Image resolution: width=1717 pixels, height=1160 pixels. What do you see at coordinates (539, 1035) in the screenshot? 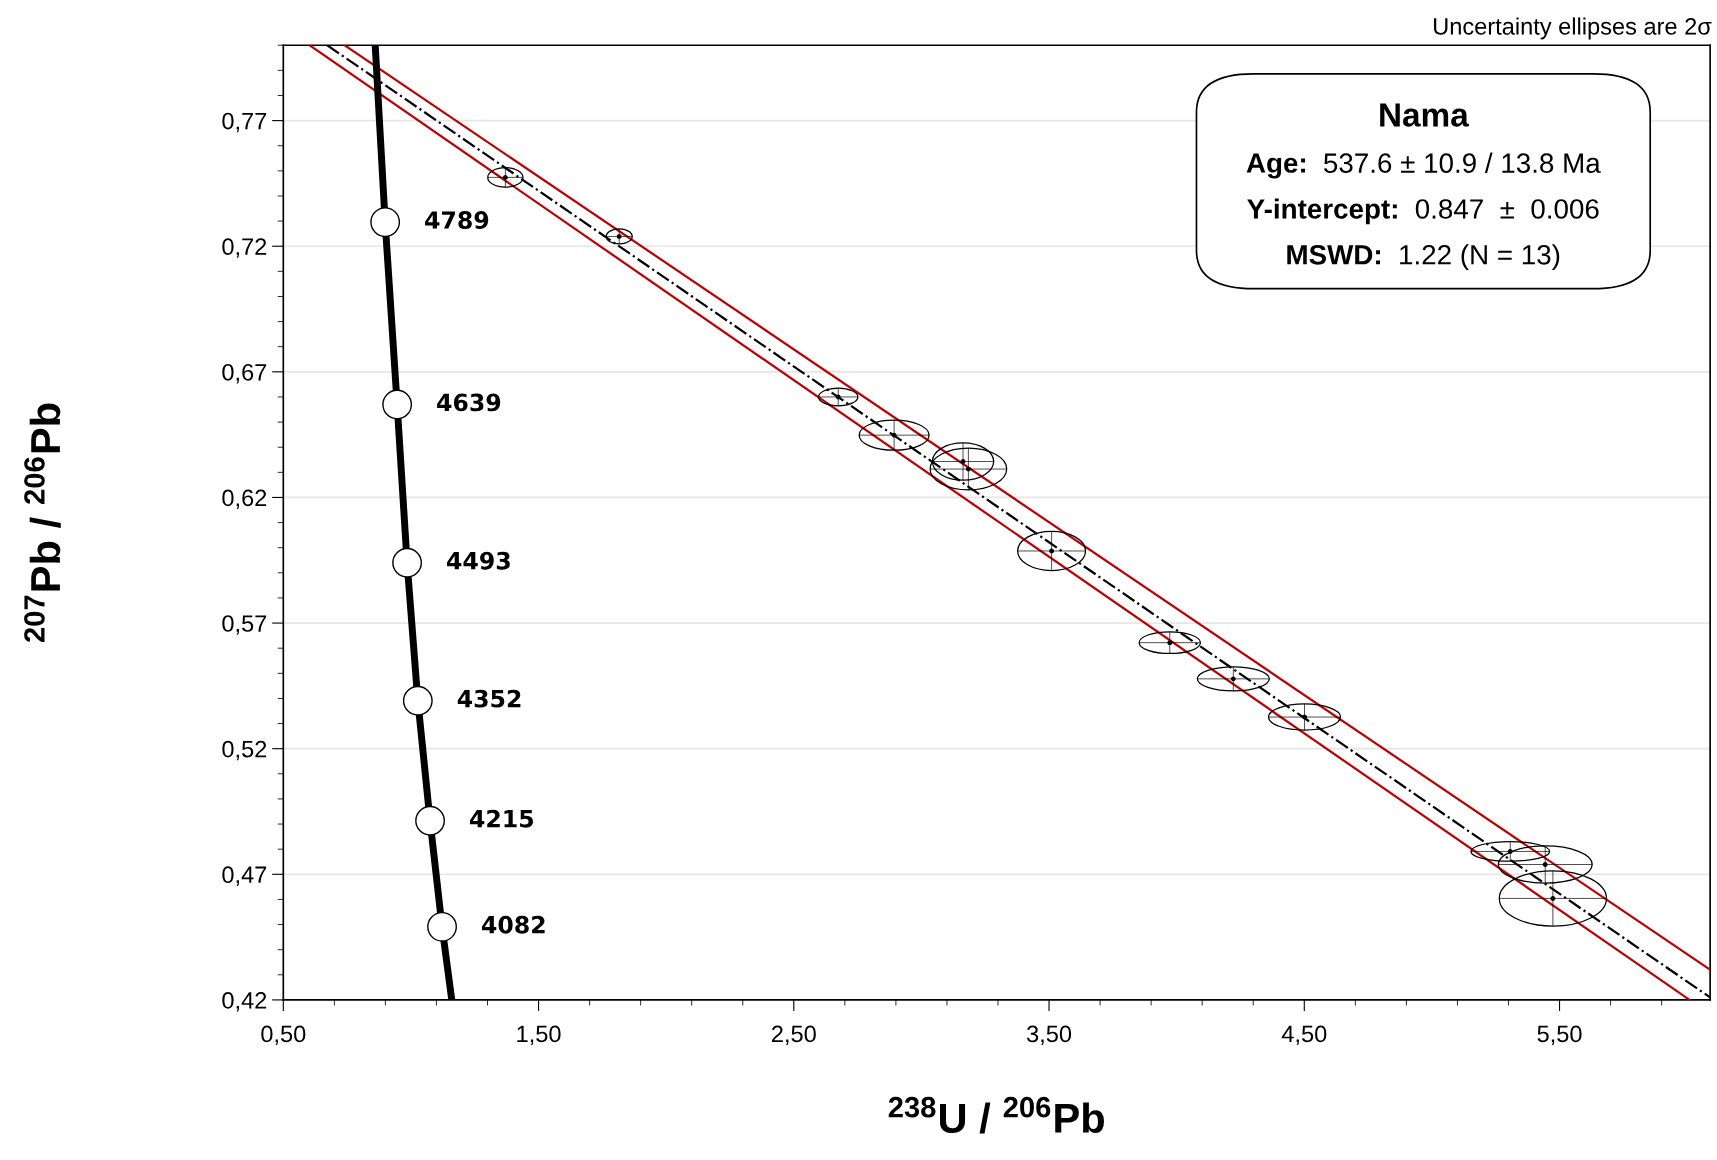
I see `x-tick-label: 1,50` at bounding box center [539, 1035].